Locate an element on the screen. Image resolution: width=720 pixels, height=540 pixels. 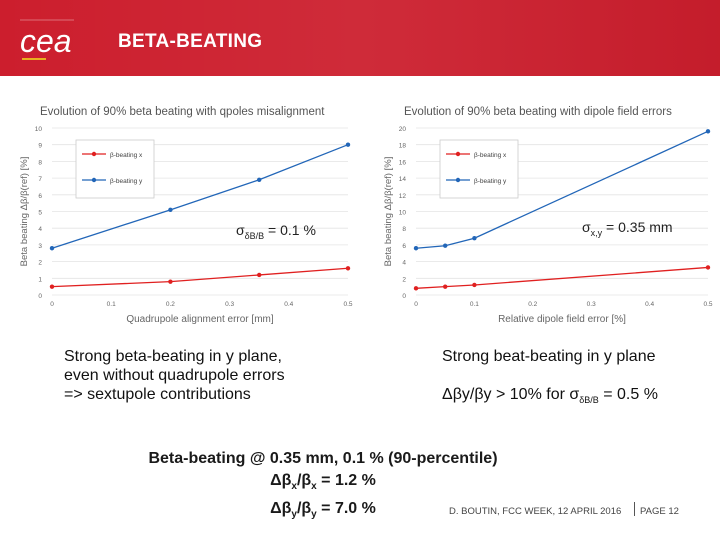
y-tick-label: 12 is located at coordinates (403, 196).